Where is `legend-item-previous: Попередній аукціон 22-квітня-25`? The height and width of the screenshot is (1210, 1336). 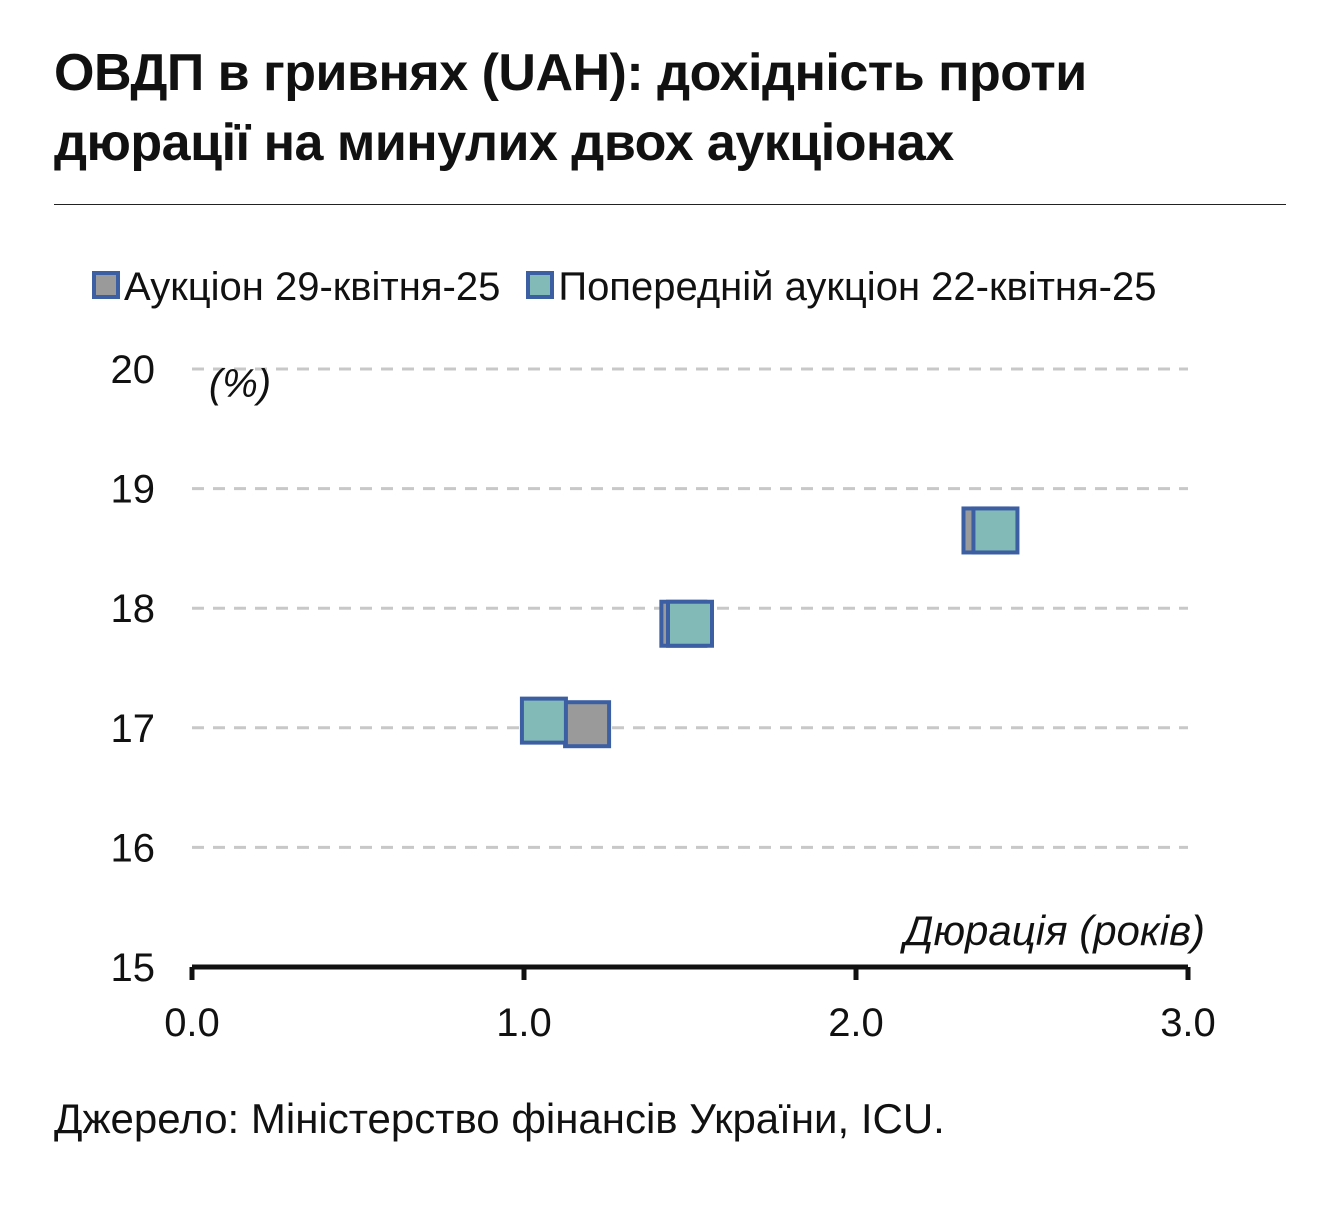 legend-item-previous: Попередній аукціон 22-квітня-25 is located at coordinates (841, 287).